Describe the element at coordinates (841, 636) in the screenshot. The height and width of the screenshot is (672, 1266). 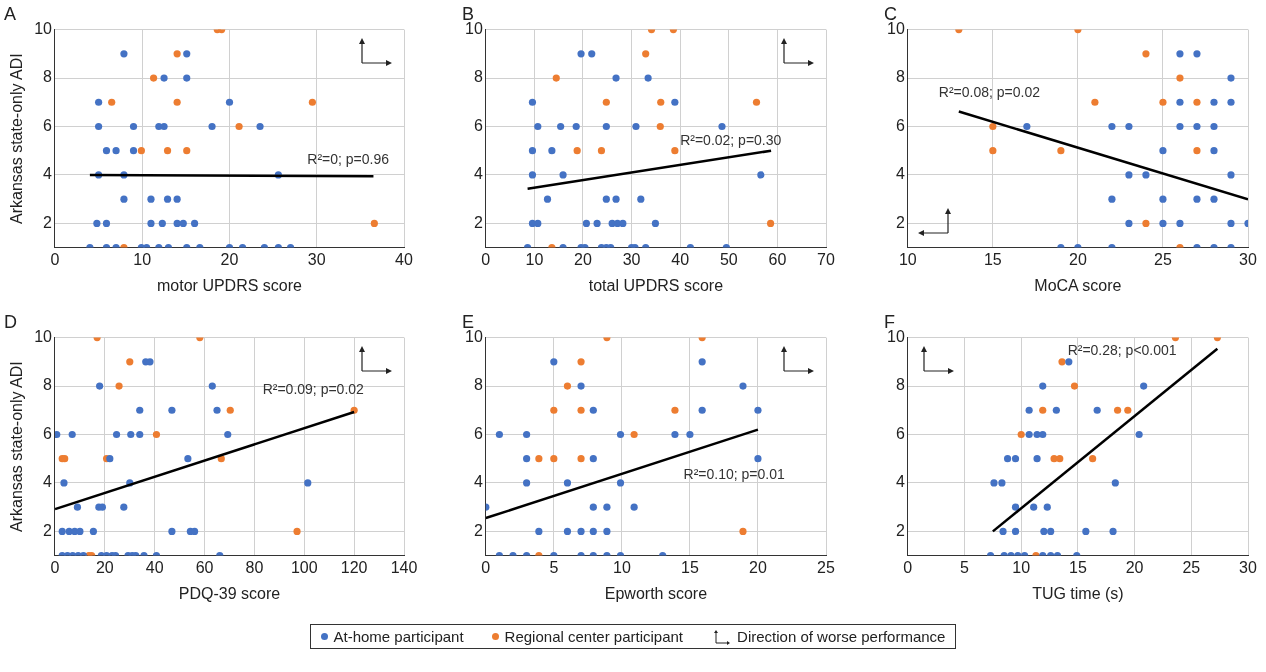
I see `text: Direction of worse performance` at that location.